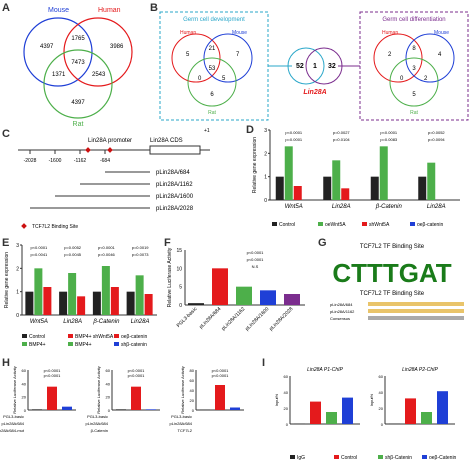 Image resolution: width=474 pixels, height=474 pixels. I want to click on venn-b-mid-center: 1, so click(315, 66).